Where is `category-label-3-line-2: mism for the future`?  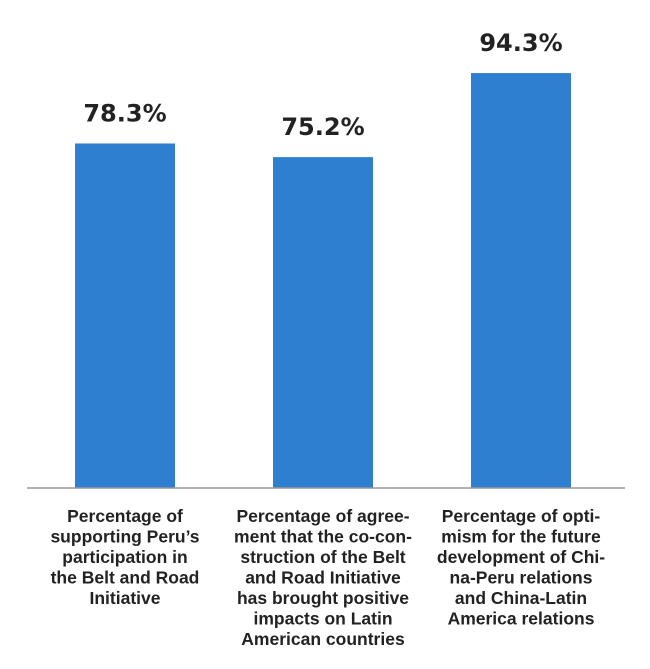
category-label-3-line-2: mism for the future is located at coordinates (521, 537).